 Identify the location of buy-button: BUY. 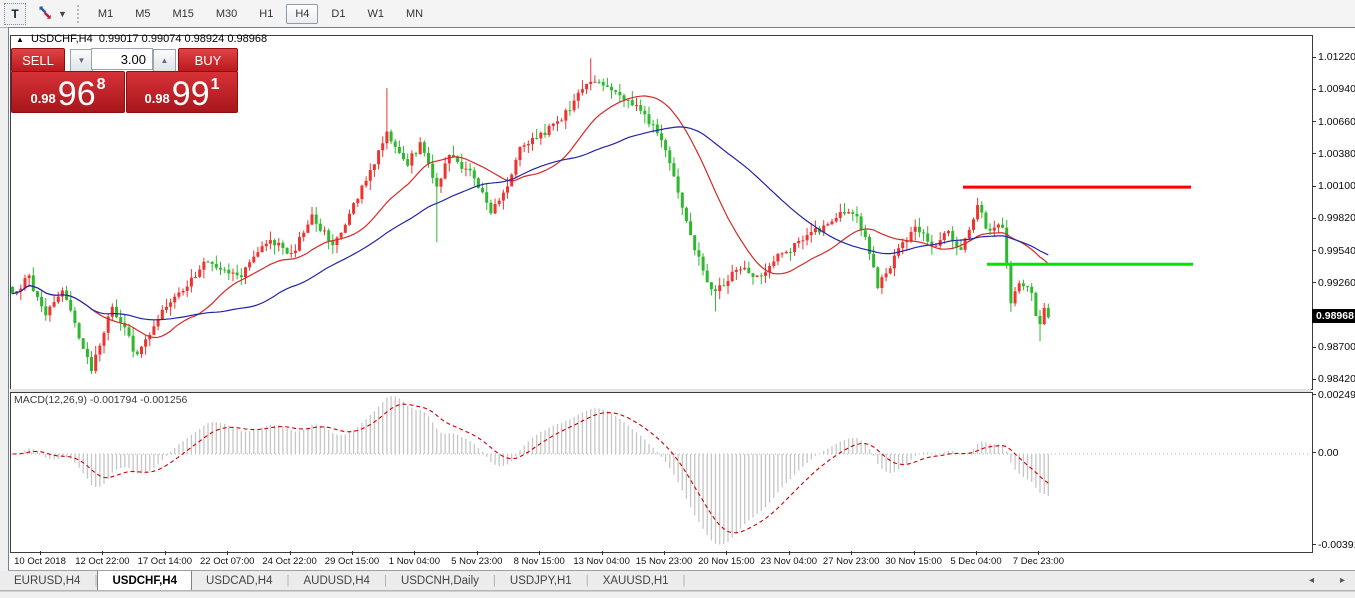
(208, 60).